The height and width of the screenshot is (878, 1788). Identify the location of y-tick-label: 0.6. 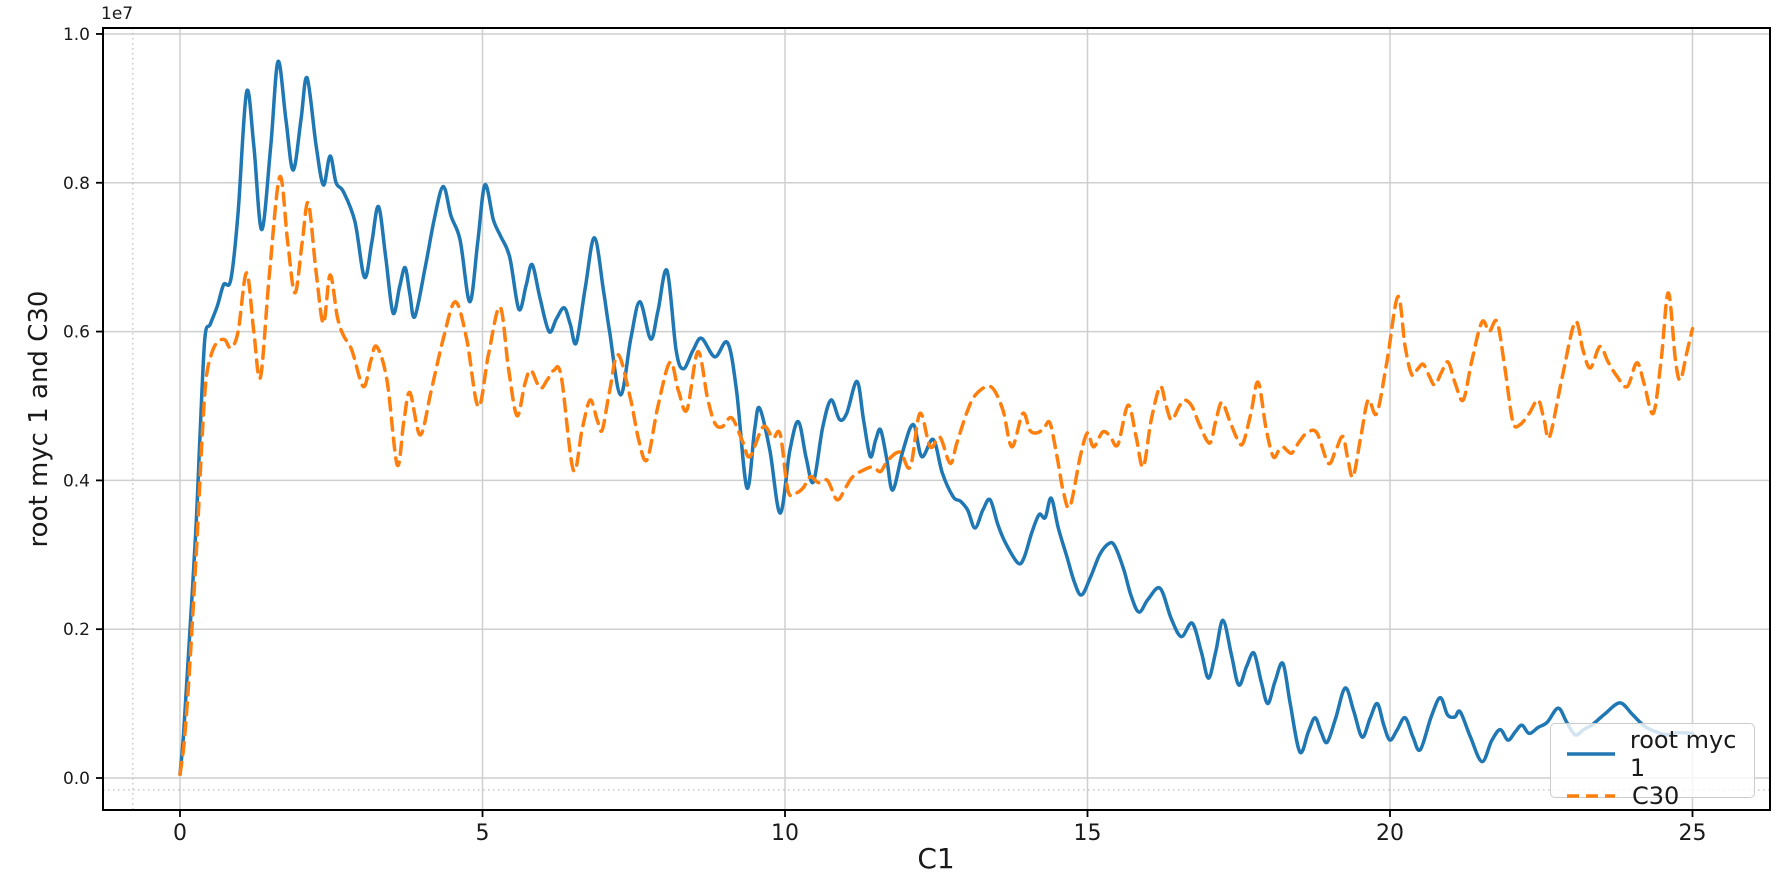
(76, 333).